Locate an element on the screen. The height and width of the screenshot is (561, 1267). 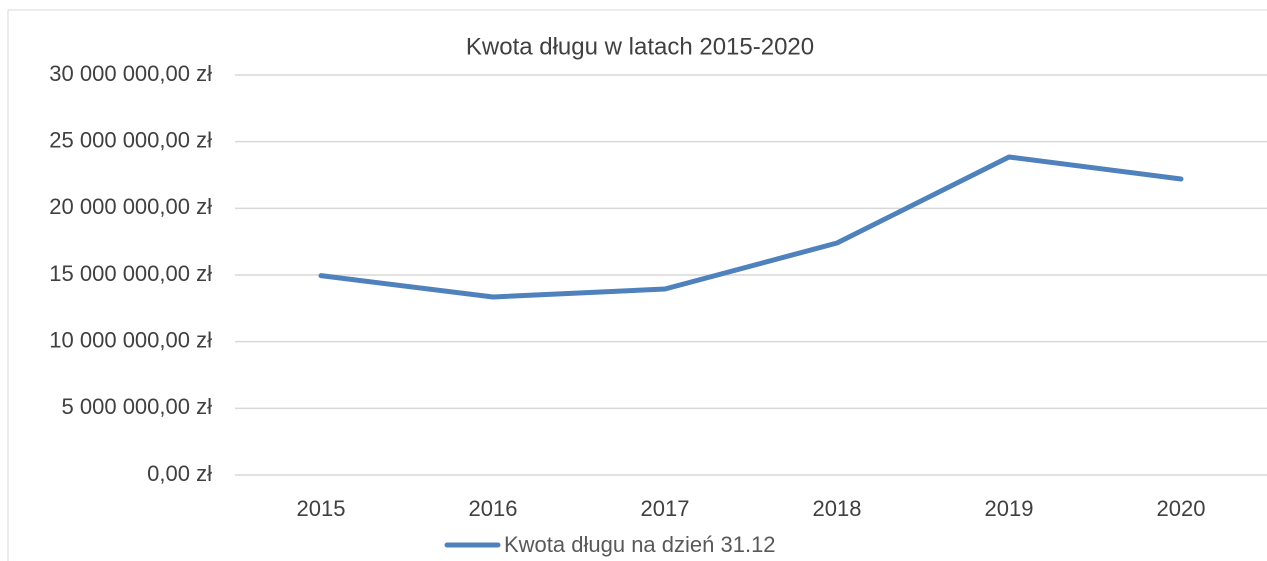
legend-label: Kwota długu na dzień 31.12 is located at coordinates (640, 544).